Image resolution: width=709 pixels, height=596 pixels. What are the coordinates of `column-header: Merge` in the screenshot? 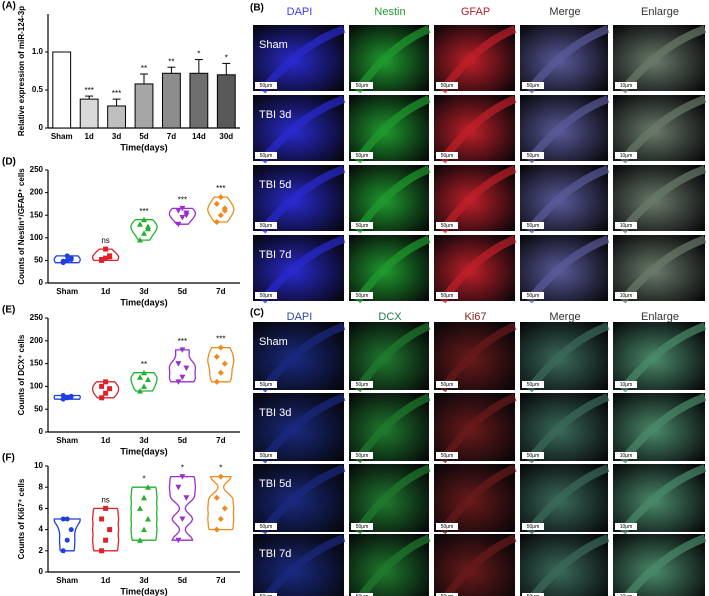 It's located at (564, 12).